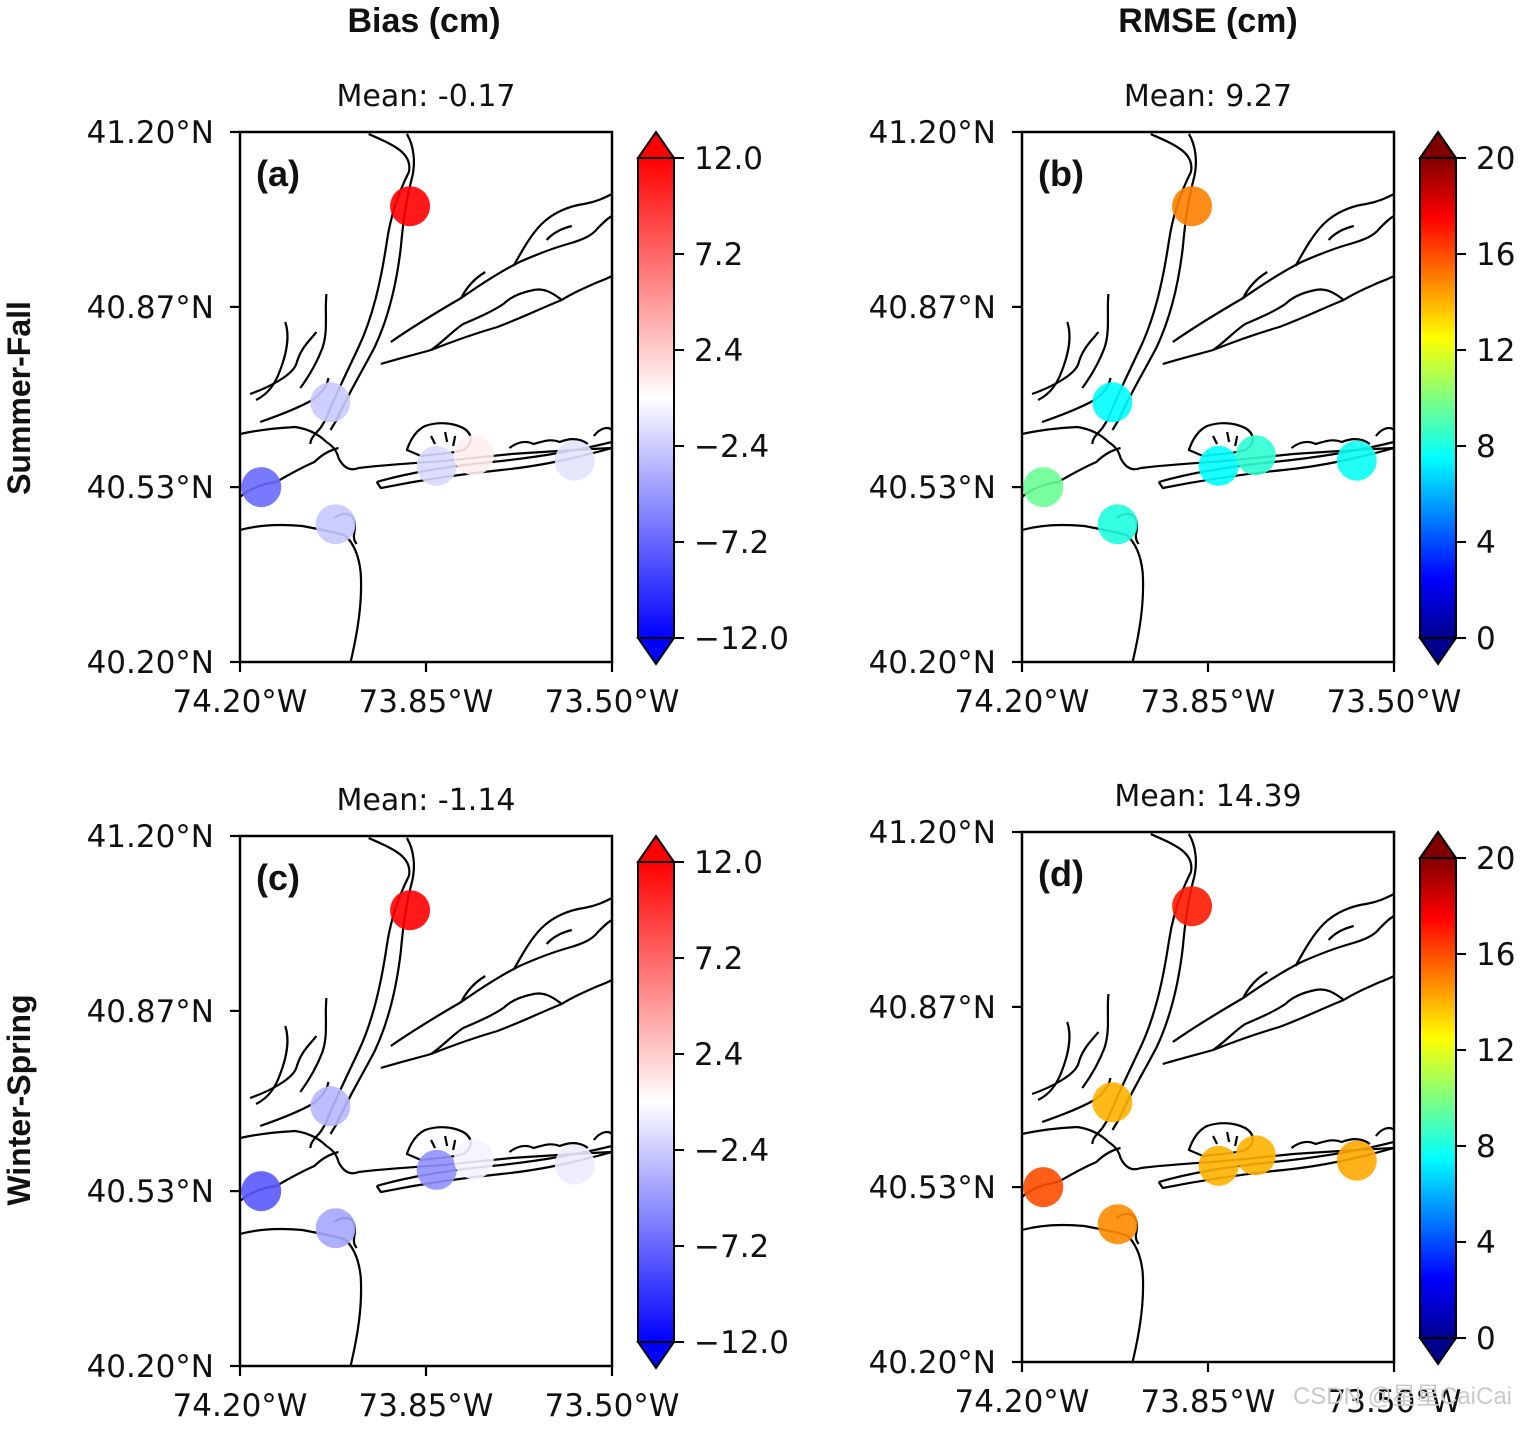 The image size is (1523, 1429). Describe the element at coordinates (1061, 173) in the screenshot. I see `panel-label: (b)` at that location.